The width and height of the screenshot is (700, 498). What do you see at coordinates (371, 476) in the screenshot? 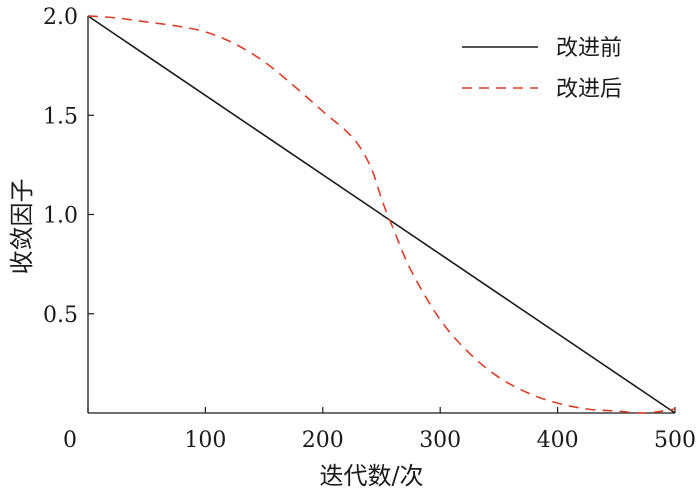
I see `x-axis-label: 迭代数/次` at bounding box center [371, 476].